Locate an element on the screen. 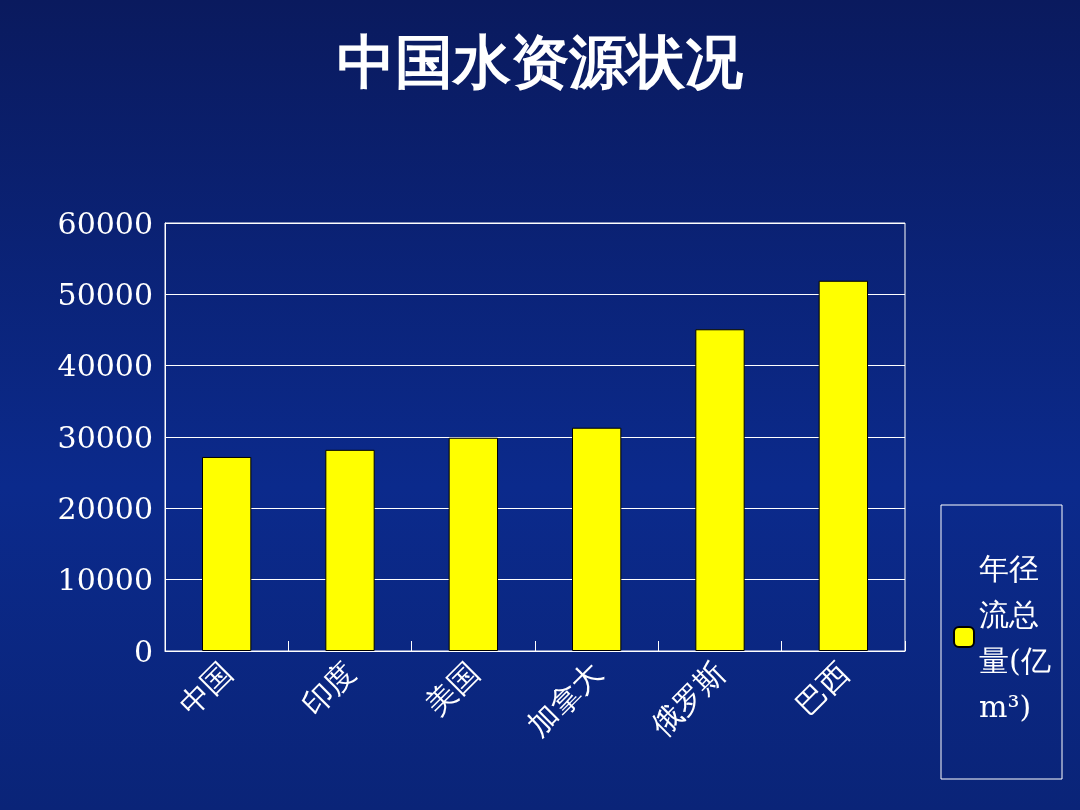  y-tick-label: 20000 is located at coordinates (105, 508).